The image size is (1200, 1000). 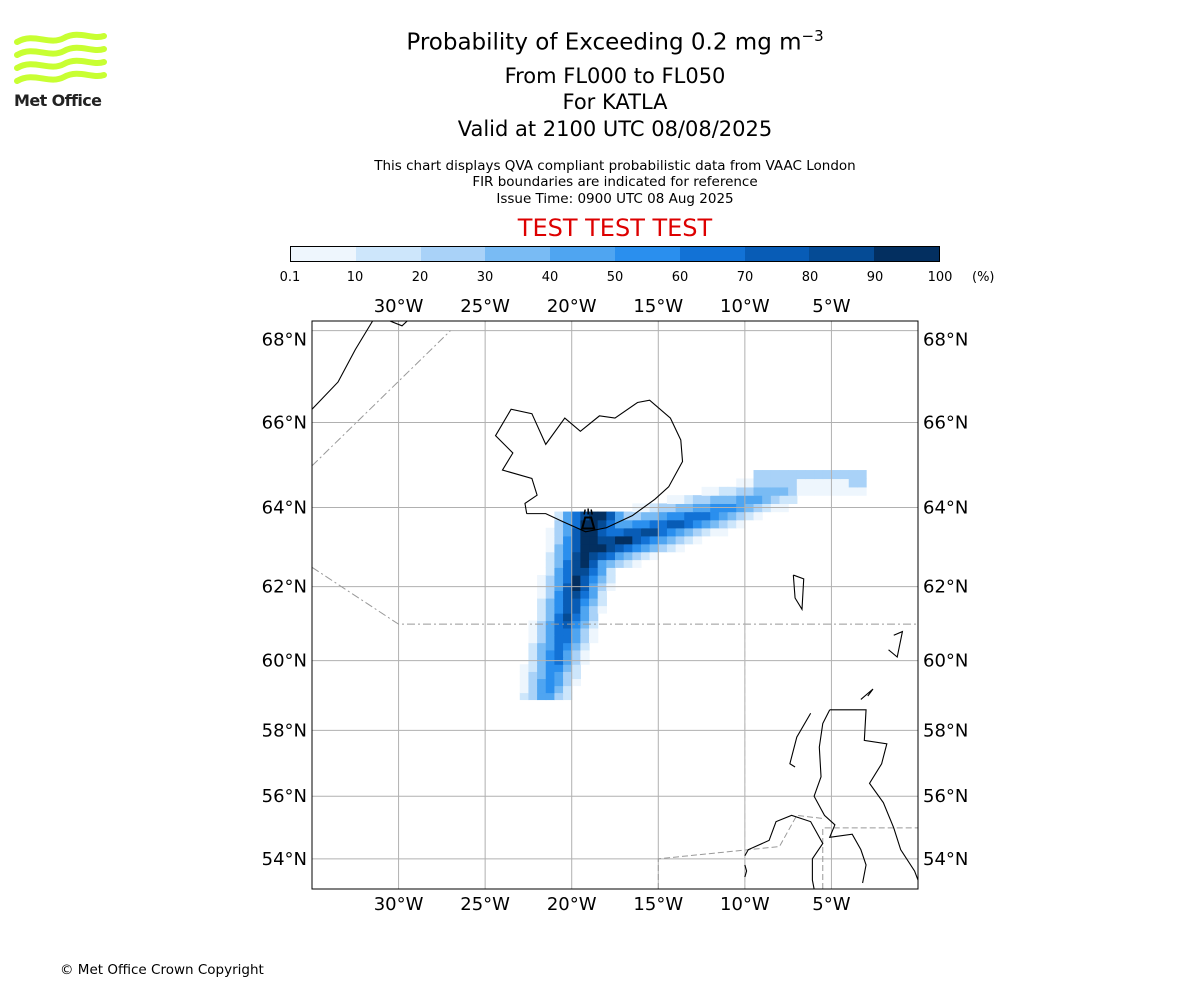 I want to click on colorbar-tick-label: 80, so click(x=810, y=277).